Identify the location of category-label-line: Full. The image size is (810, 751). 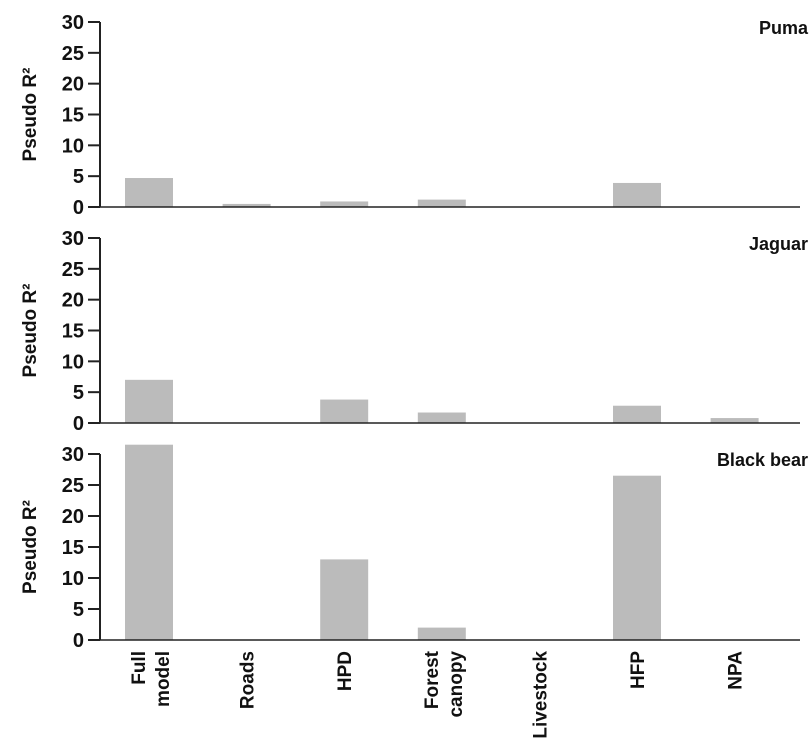
(139, 668).